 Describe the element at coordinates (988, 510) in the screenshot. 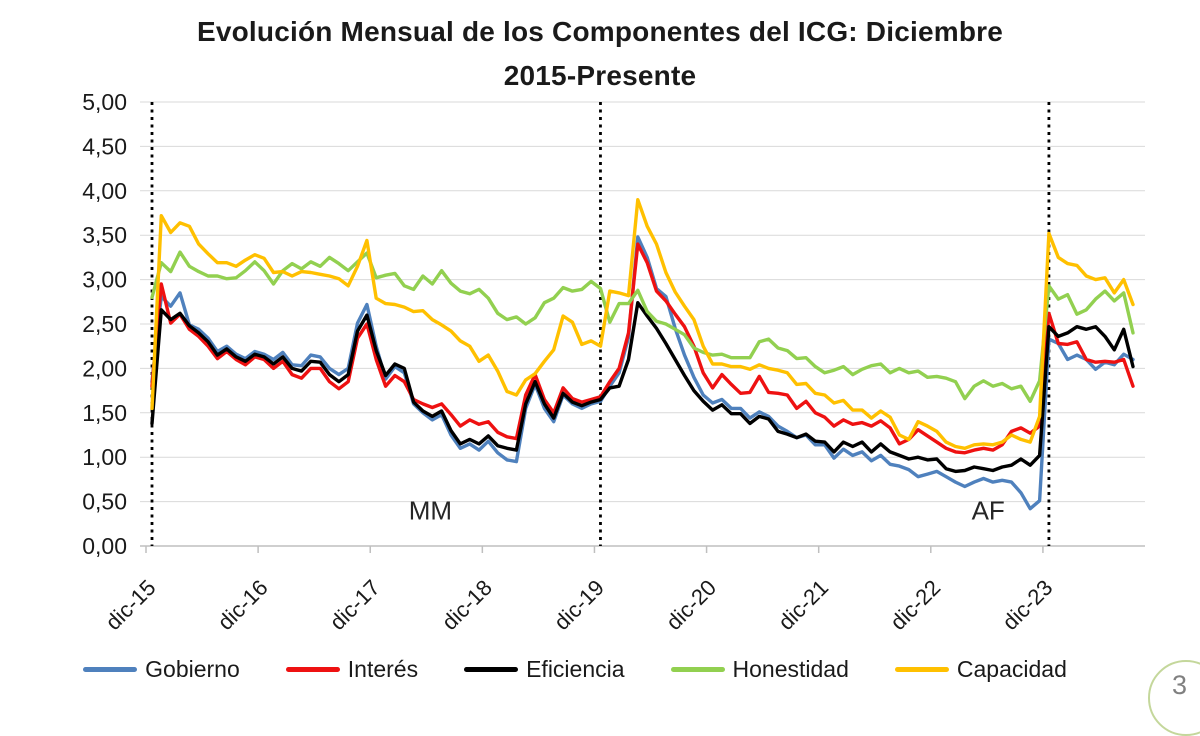

I see `annotation-af: AF` at that location.